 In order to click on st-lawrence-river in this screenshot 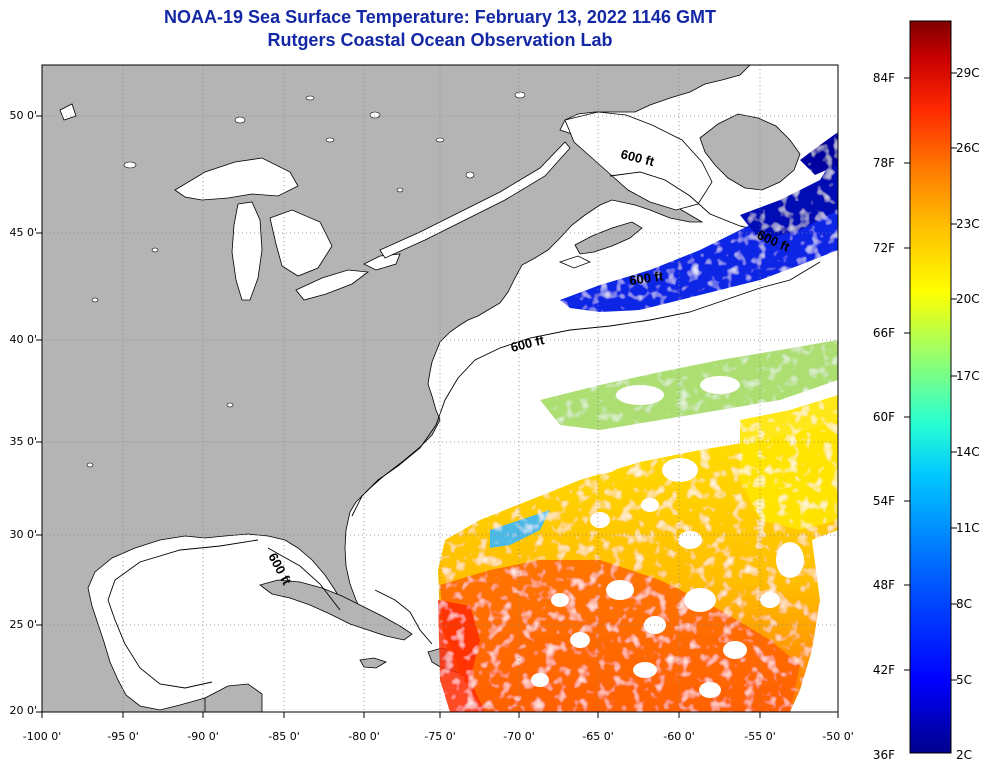, I will do `click(475, 200)`.